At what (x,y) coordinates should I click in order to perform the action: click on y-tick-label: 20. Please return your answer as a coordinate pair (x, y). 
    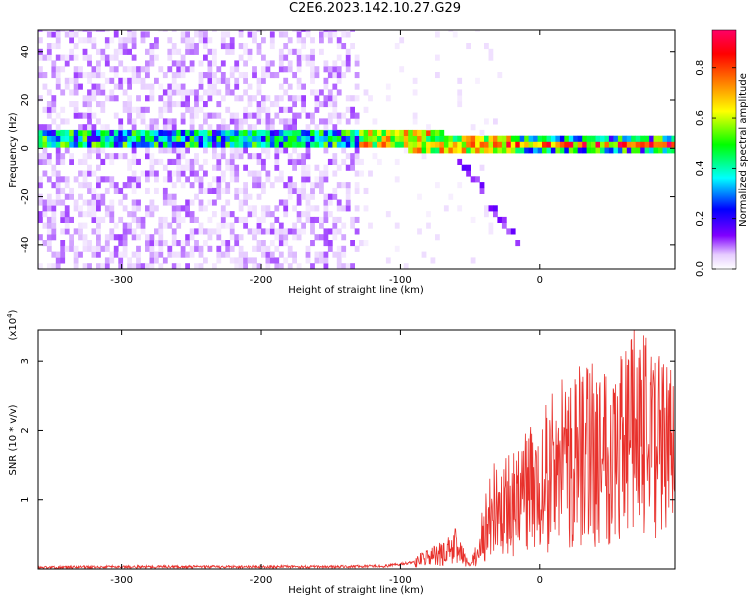
    Looking at the image, I should click on (25, 100).